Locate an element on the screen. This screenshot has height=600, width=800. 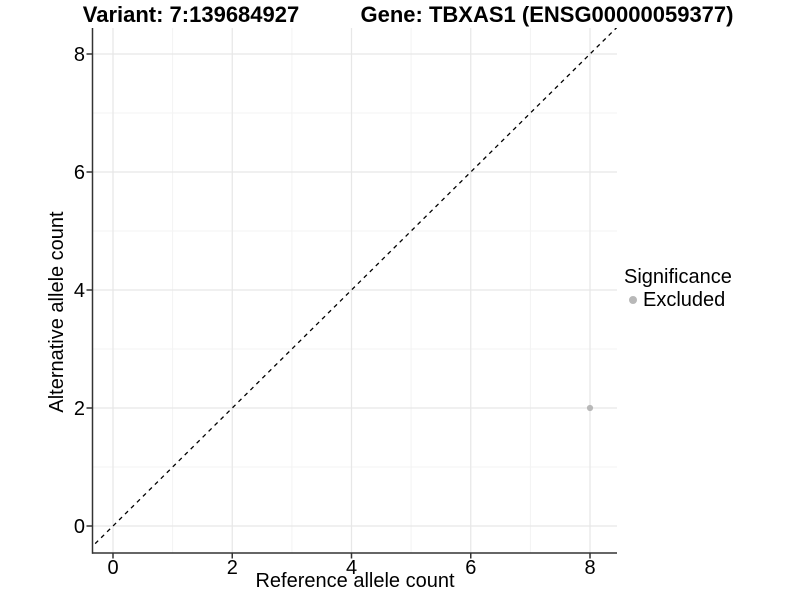
x-tick-label: 6 is located at coordinates (470, 568).